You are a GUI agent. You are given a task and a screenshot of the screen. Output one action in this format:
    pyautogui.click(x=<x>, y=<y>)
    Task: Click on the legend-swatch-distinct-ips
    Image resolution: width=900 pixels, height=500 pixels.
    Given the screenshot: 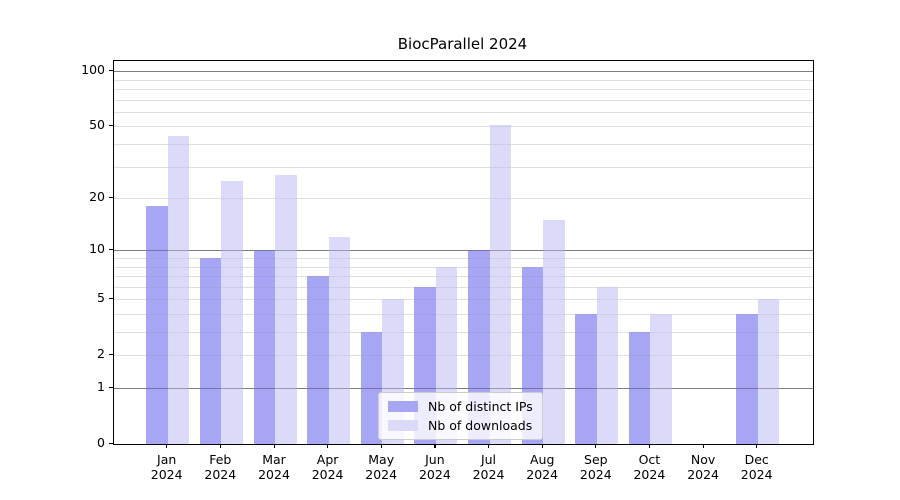 What is the action you would take?
    pyautogui.click(x=403, y=406)
    